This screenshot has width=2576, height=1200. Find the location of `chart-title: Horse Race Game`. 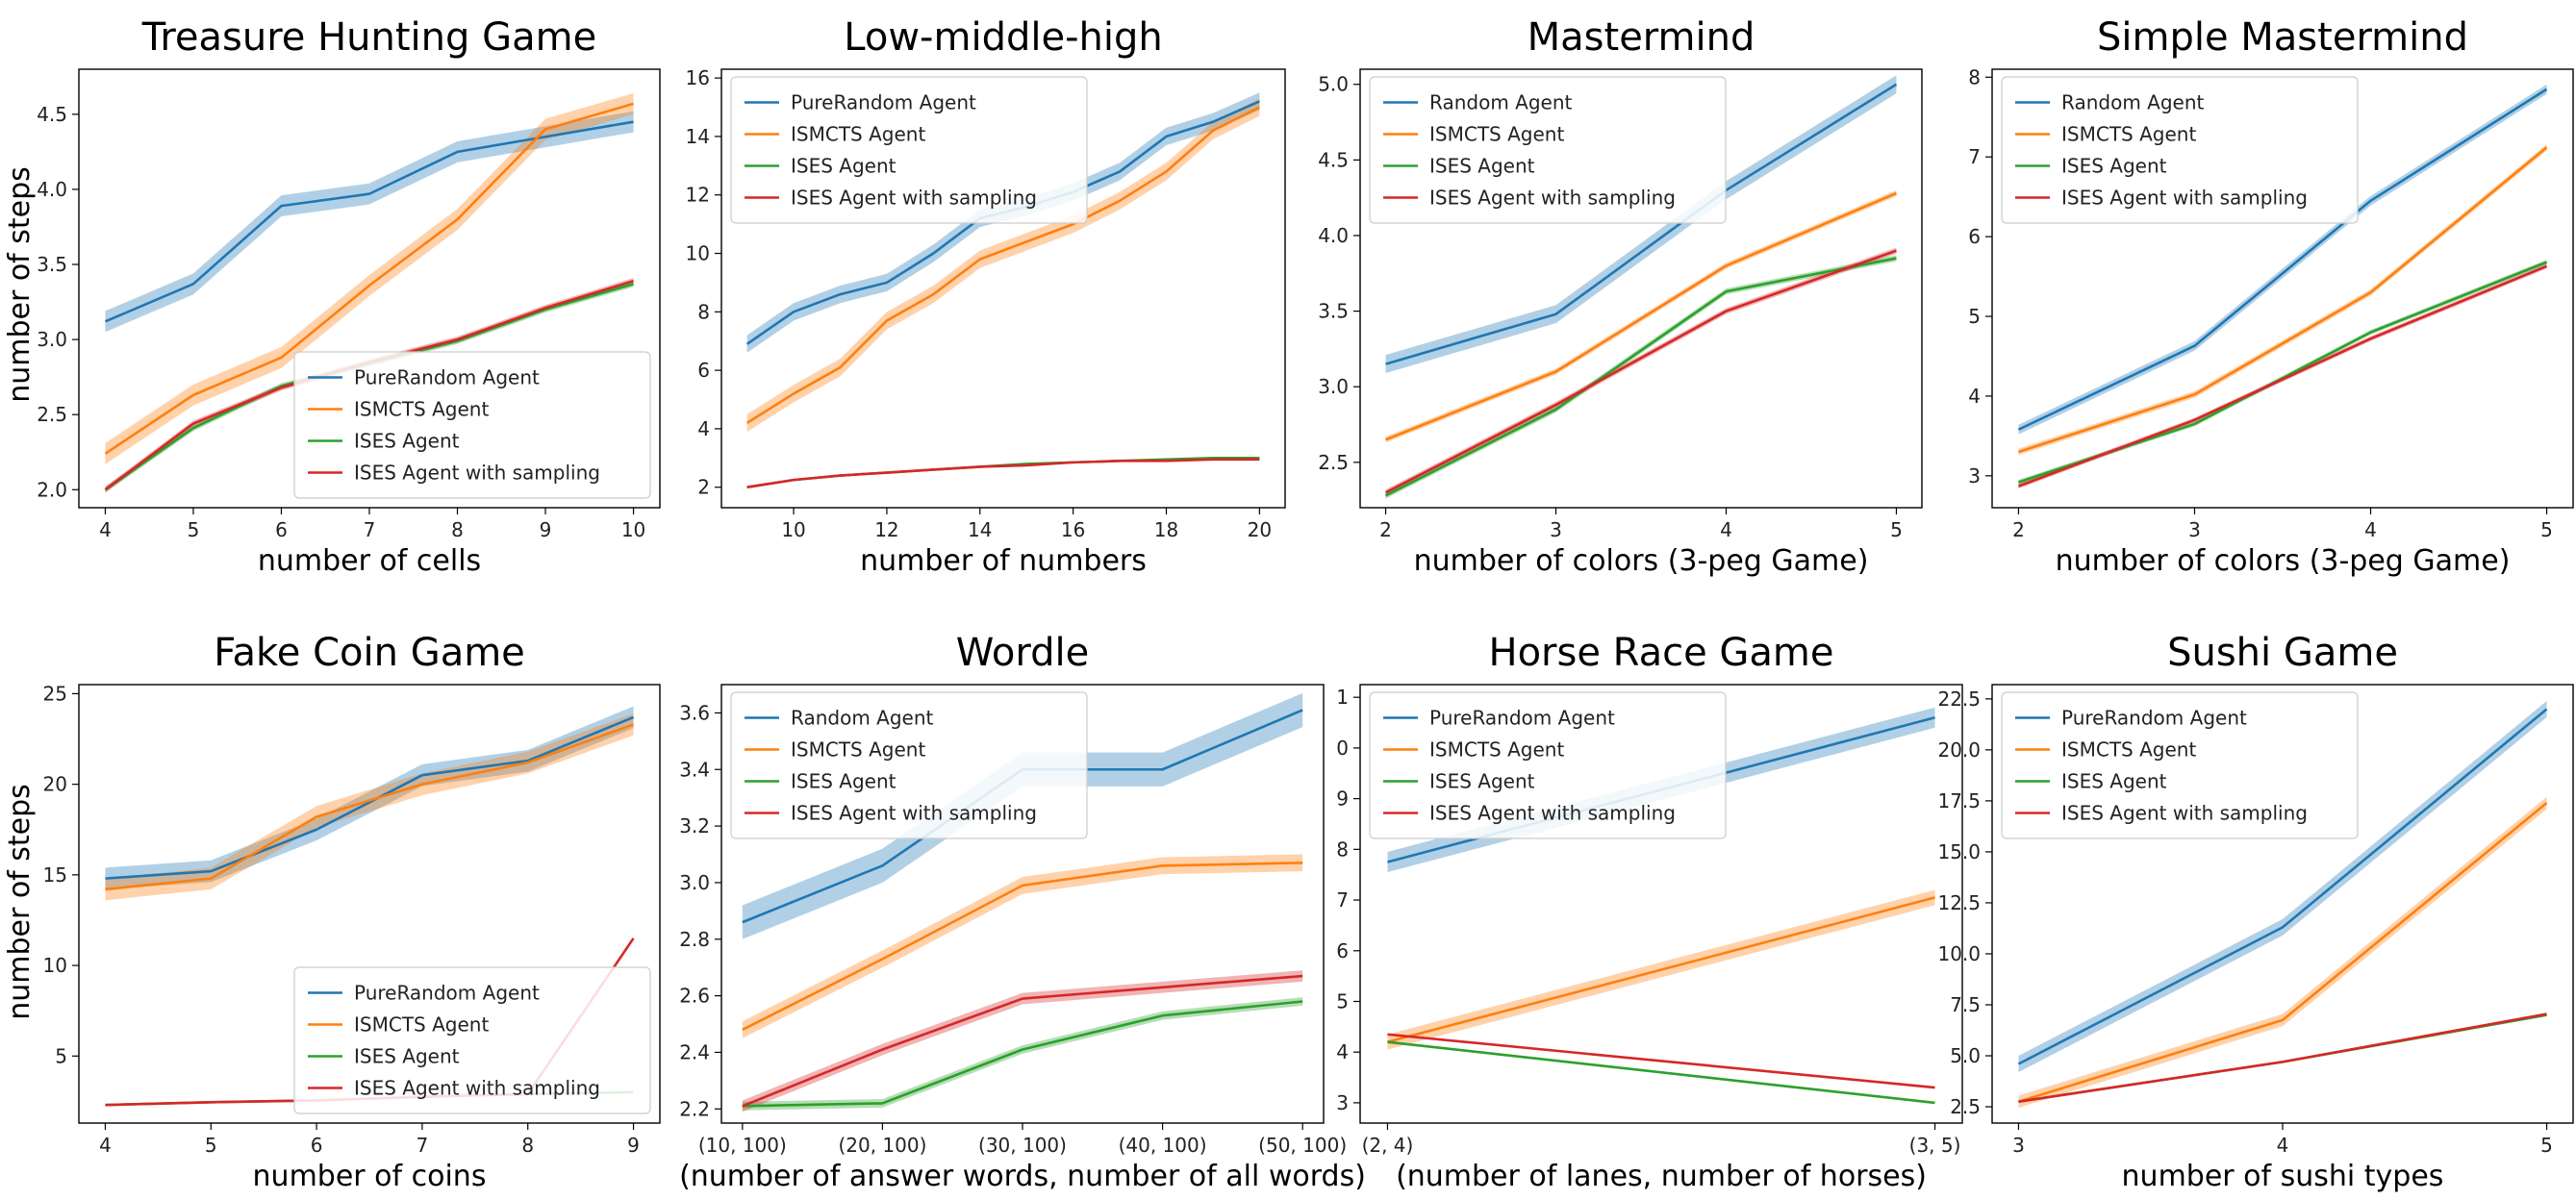

chart-title: Horse Race Game is located at coordinates (1661, 653).